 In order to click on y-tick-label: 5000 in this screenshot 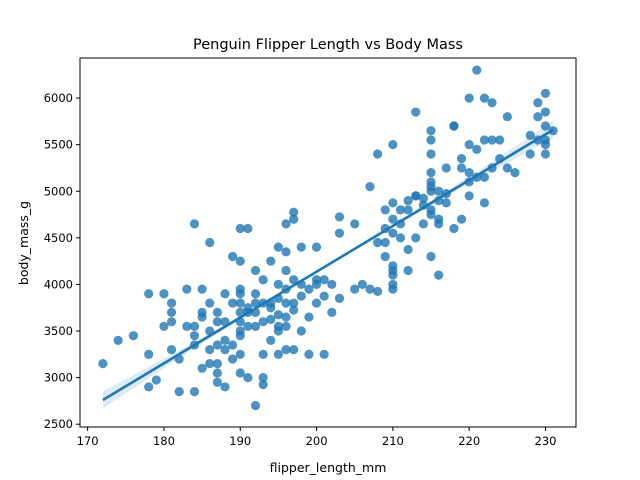, I will do `click(58, 191)`.